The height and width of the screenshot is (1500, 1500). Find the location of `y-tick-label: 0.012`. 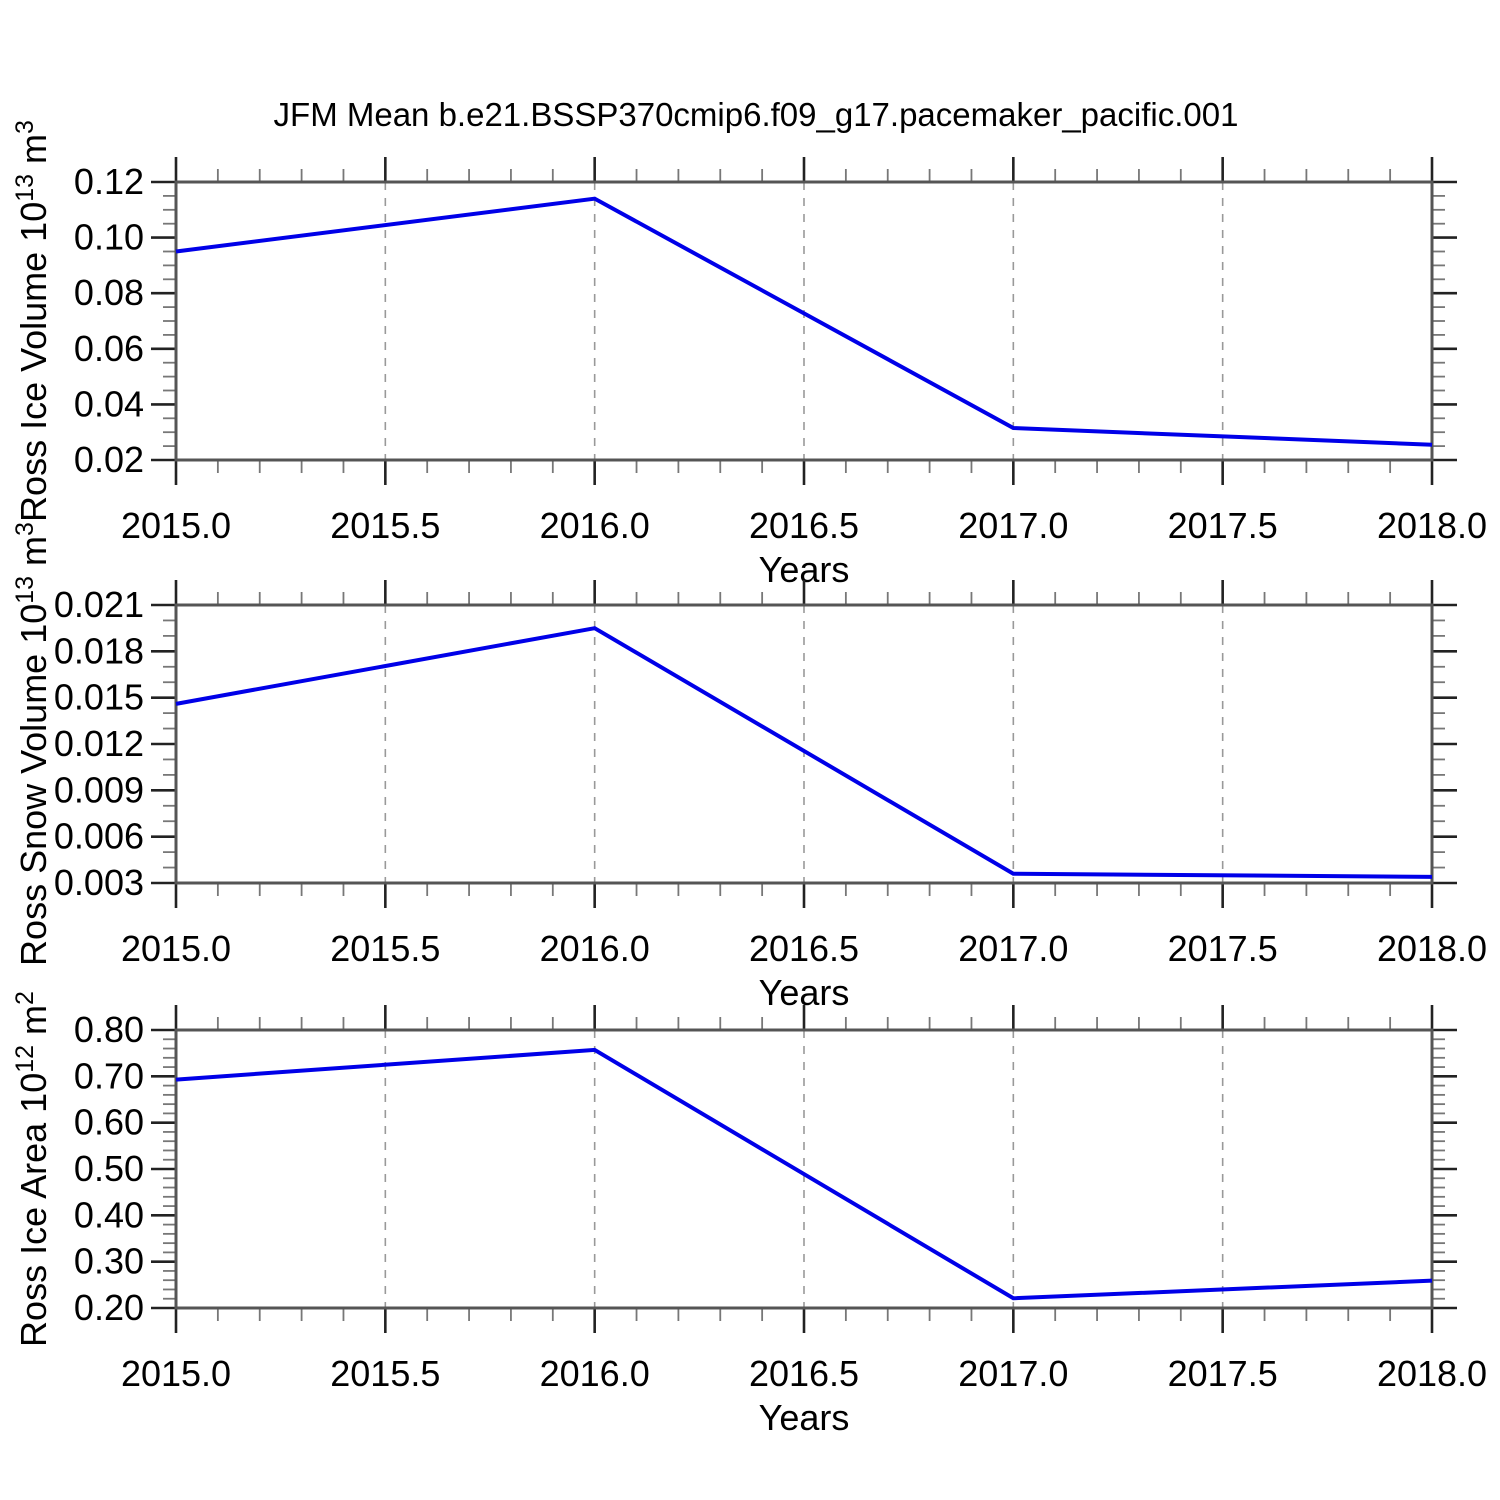

y-tick-label: 0.012 is located at coordinates (99, 743).